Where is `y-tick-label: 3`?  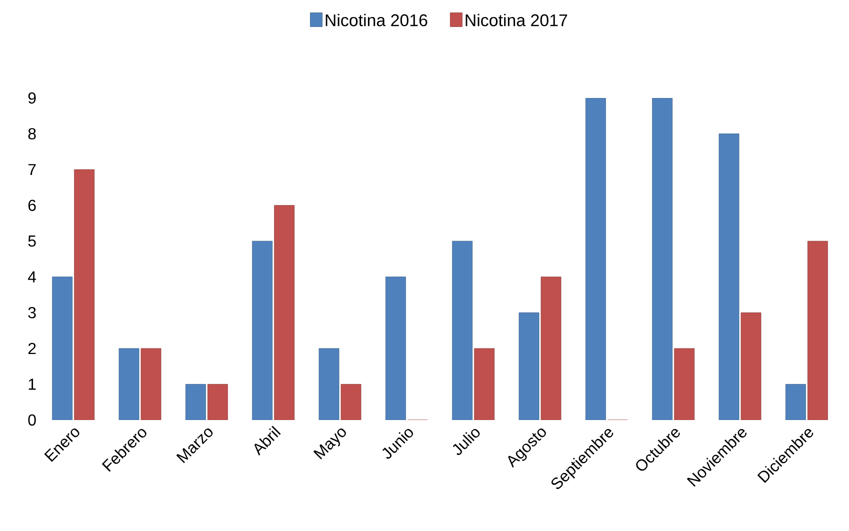 y-tick-label: 3 is located at coordinates (32, 312).